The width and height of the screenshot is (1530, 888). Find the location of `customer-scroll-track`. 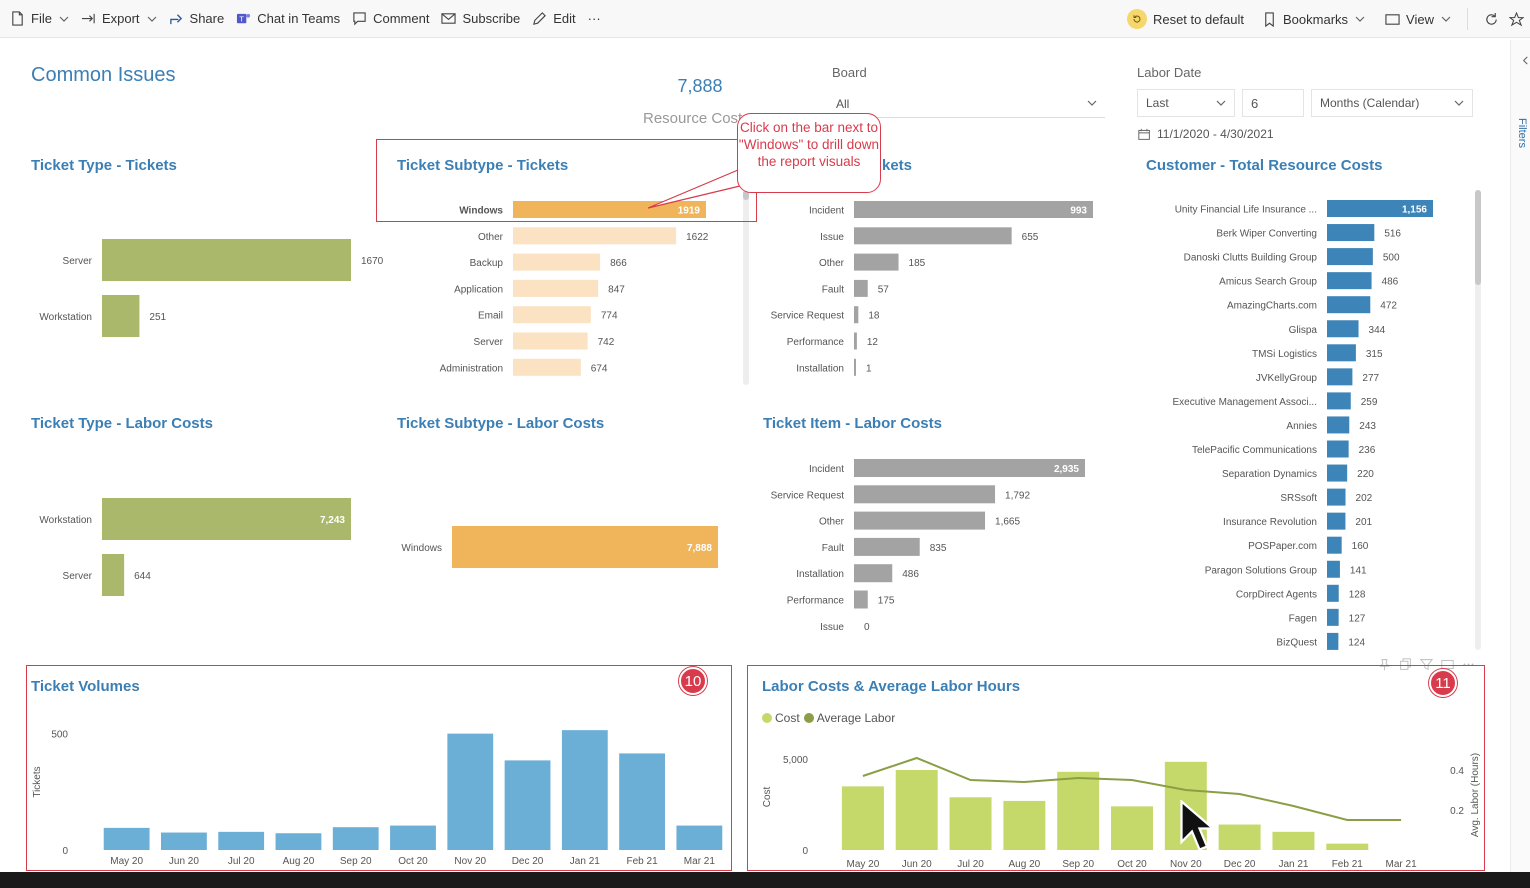

customer-scroll-track is located at coordinates (1478, 420).